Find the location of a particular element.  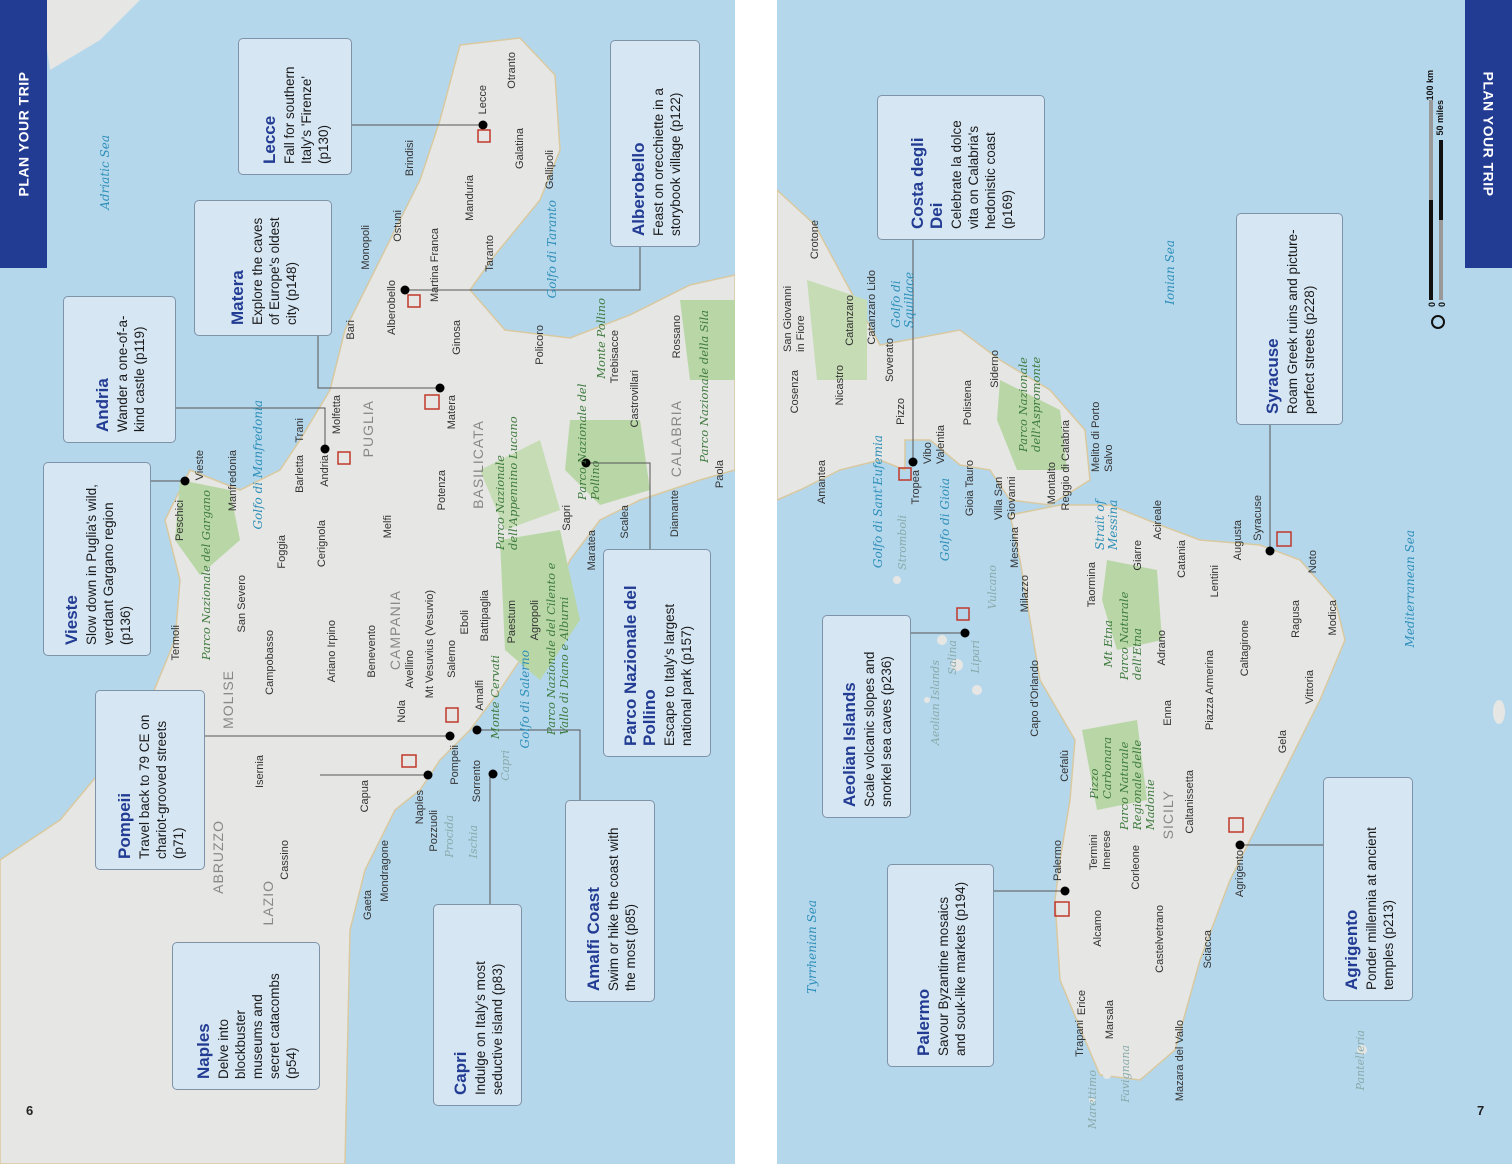

place-label-agropoli: Agropoli is located at coordinates (535, 620).